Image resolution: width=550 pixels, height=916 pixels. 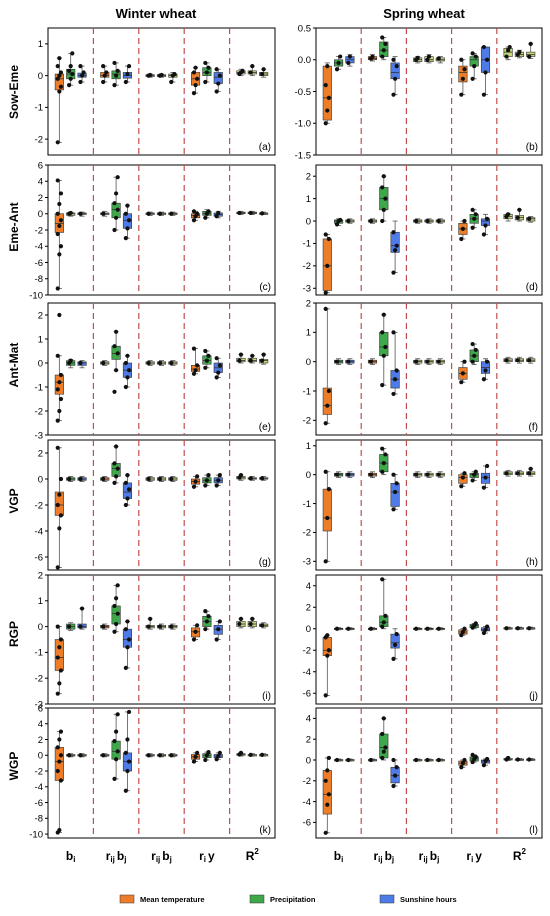 What do you see at coordinates (308, 608) in the screenshot?
I see `y-tick-label: 2` at bounding box center [308, 608].